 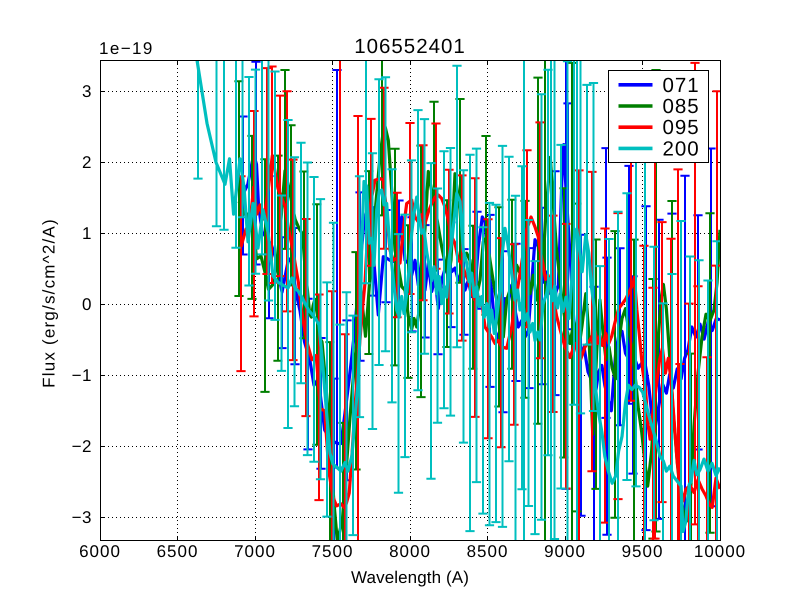 I want to click on svg-text: 7500, so click(x=333, y=551).